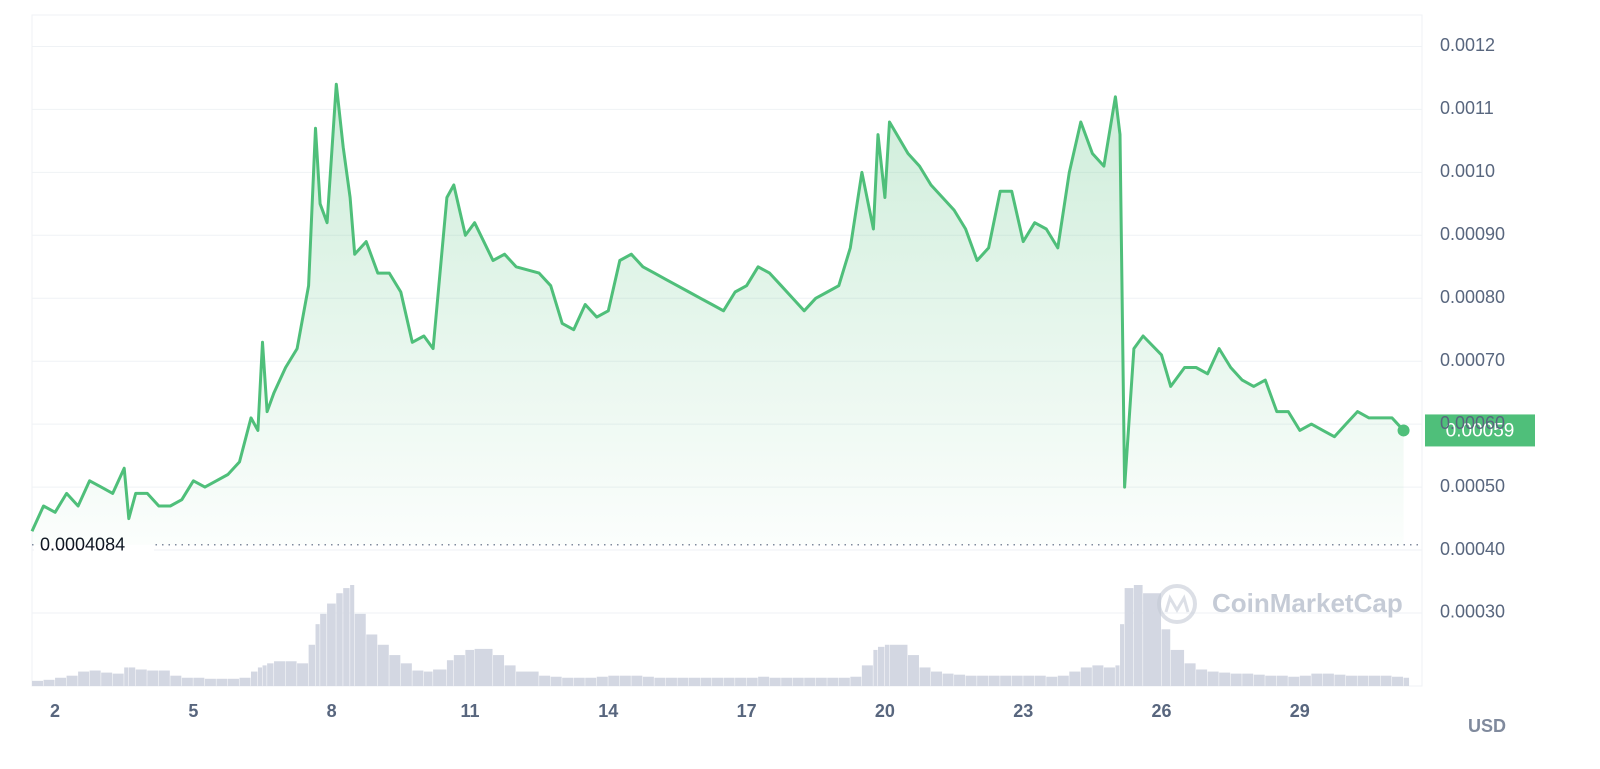  I want to click on y-tick-label: 0.00050, so click(1472, 486).